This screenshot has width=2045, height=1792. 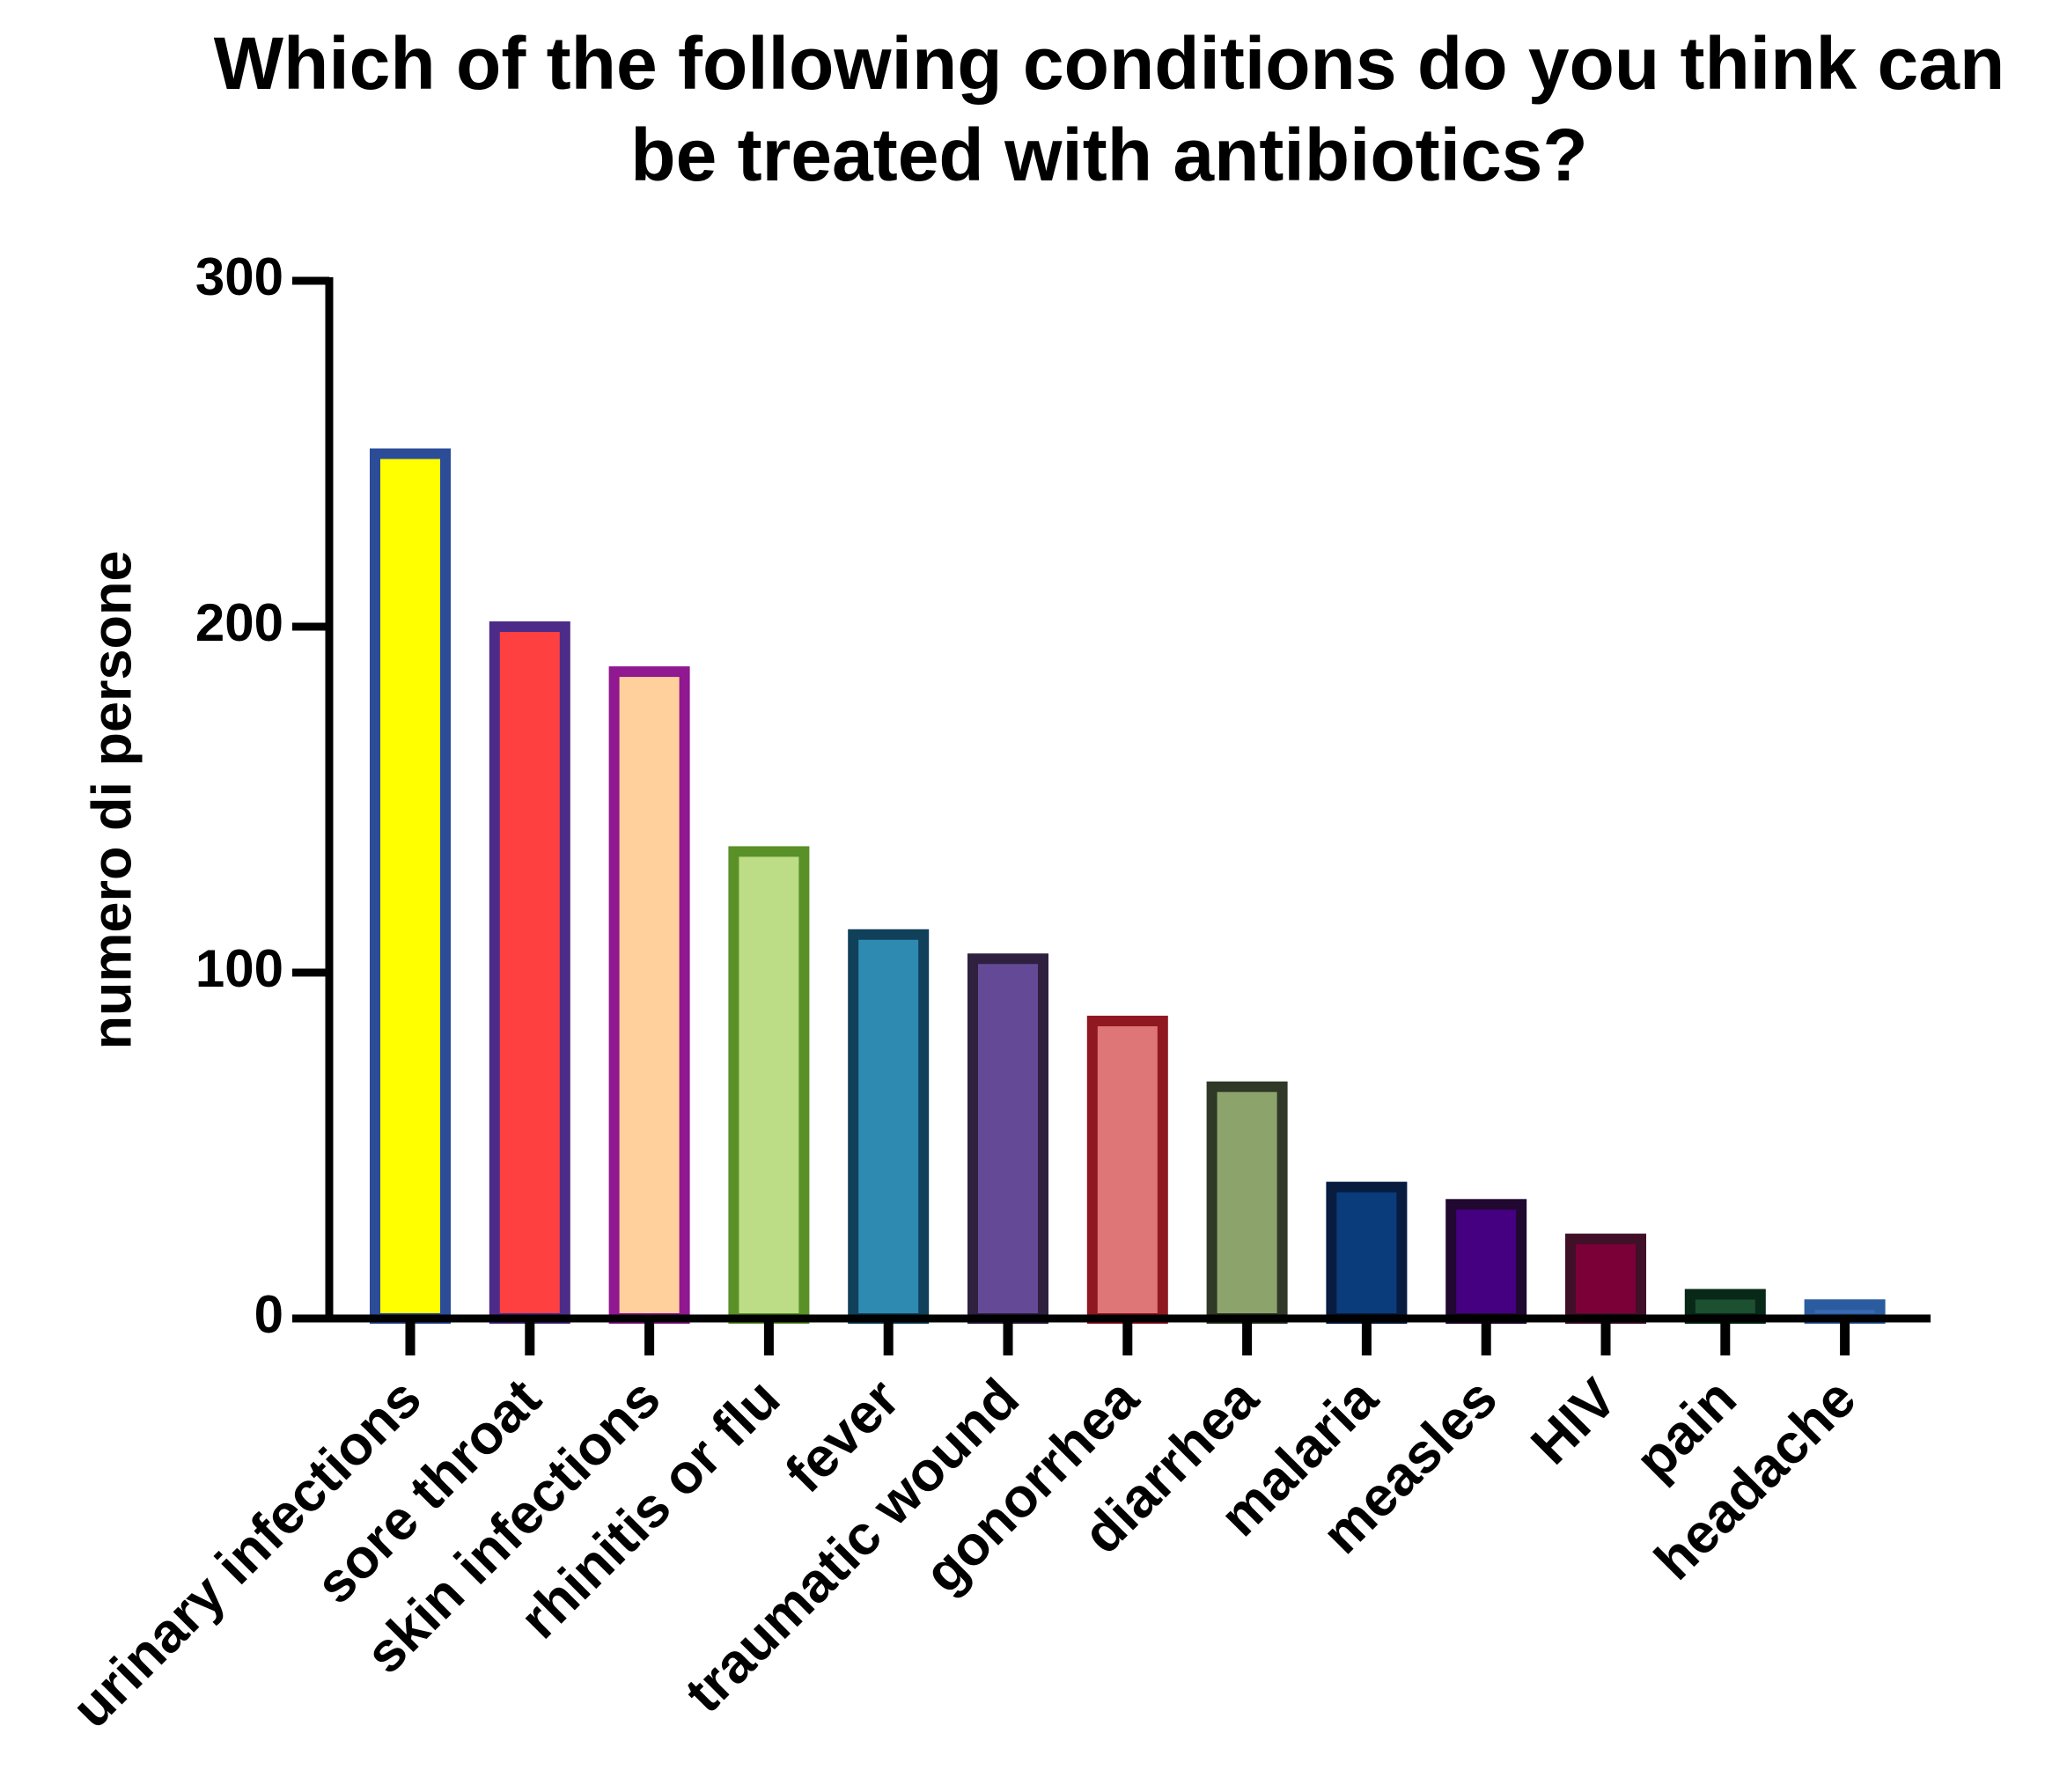 What do you see at coordinates (239, 276) in the screenshot?
I see `y-tick-label: 300` at bounding box center [239, 276].